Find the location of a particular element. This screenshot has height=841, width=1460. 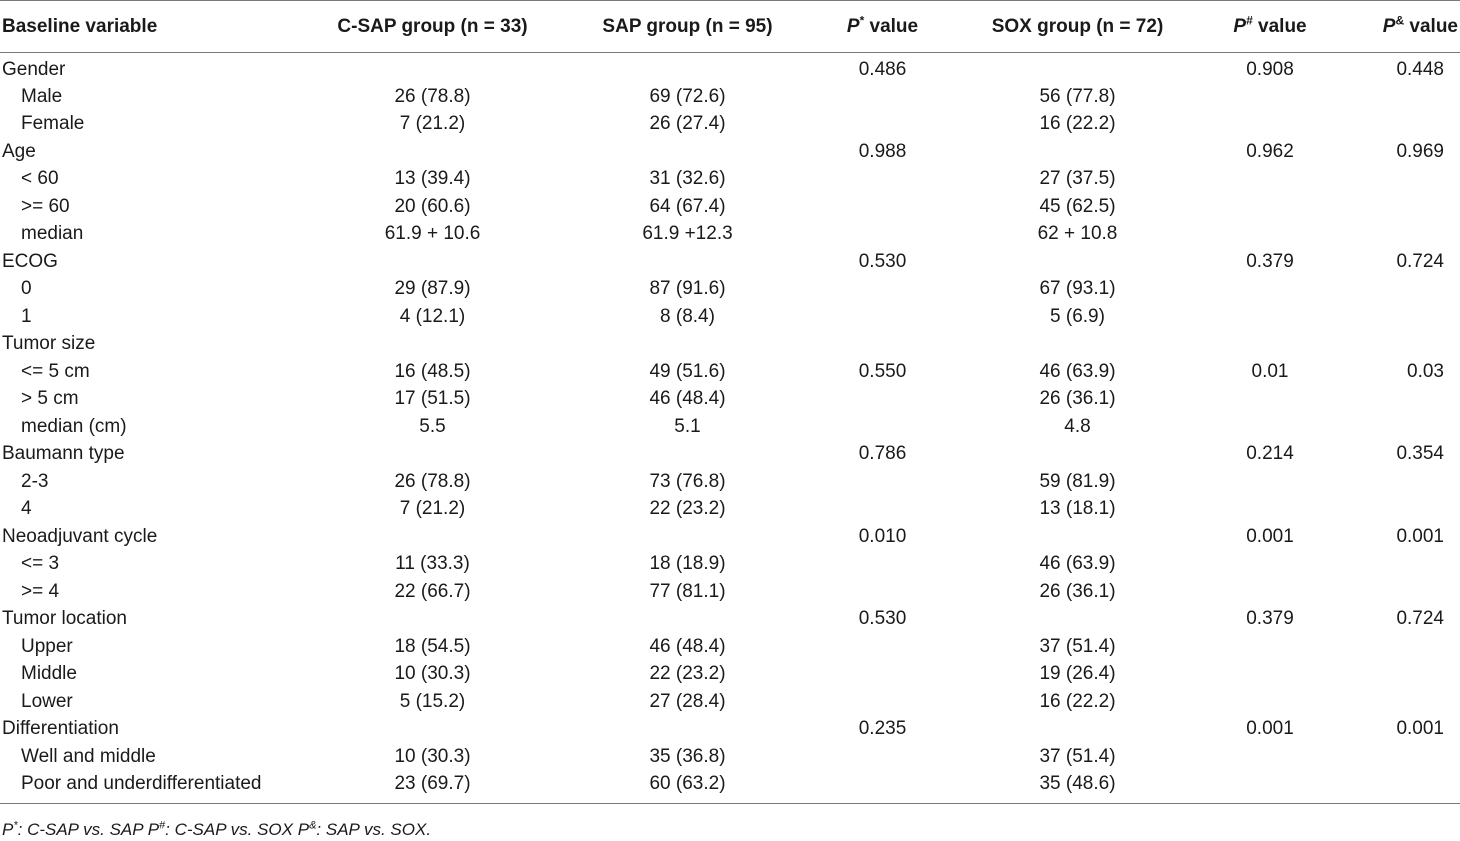

header-p-hash-value: P# value is located at coordinates (1270, 27).